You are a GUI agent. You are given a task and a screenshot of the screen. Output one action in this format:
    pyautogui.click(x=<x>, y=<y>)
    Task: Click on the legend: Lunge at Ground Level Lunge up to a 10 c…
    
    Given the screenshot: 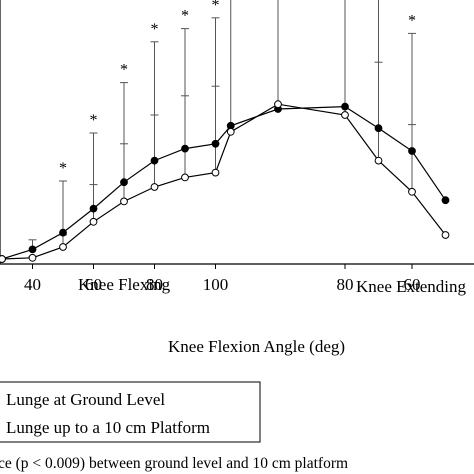 What is the action you would take?
    pyautogui.click(x=130, y=412)
    